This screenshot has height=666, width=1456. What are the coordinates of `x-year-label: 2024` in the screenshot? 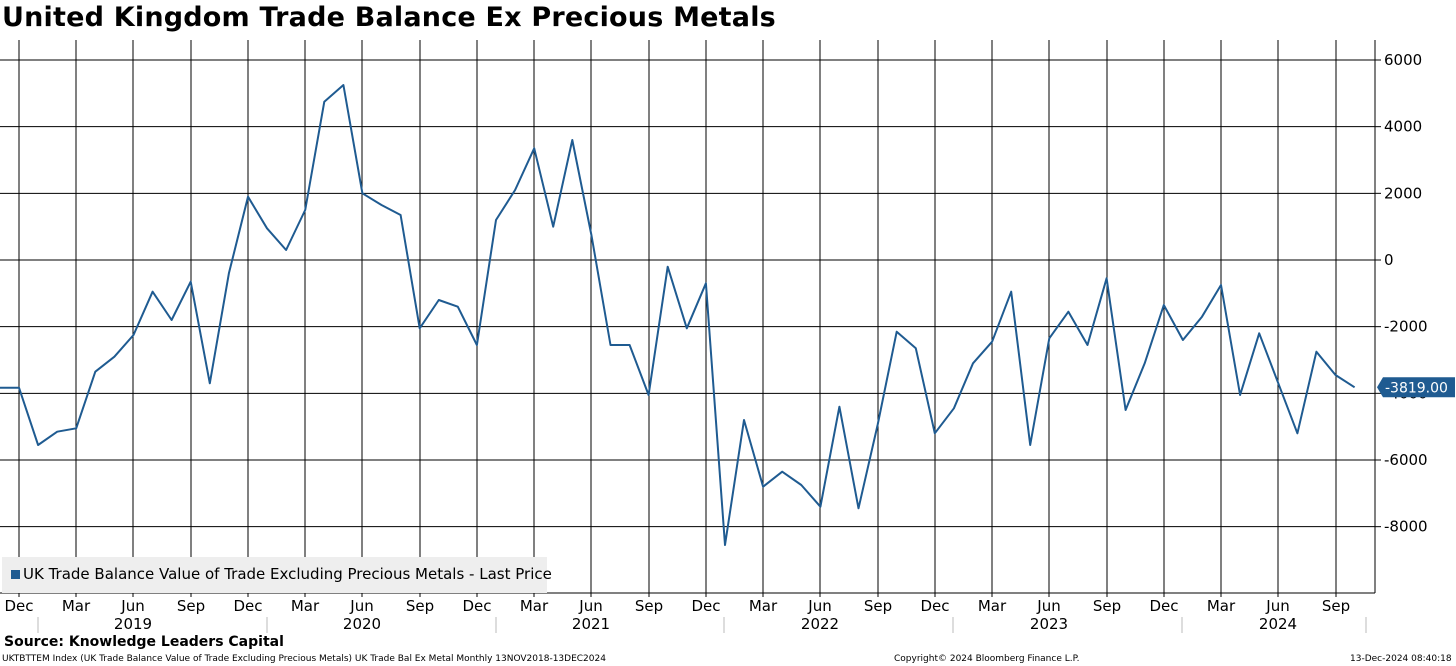 It's located at (1278, 624).